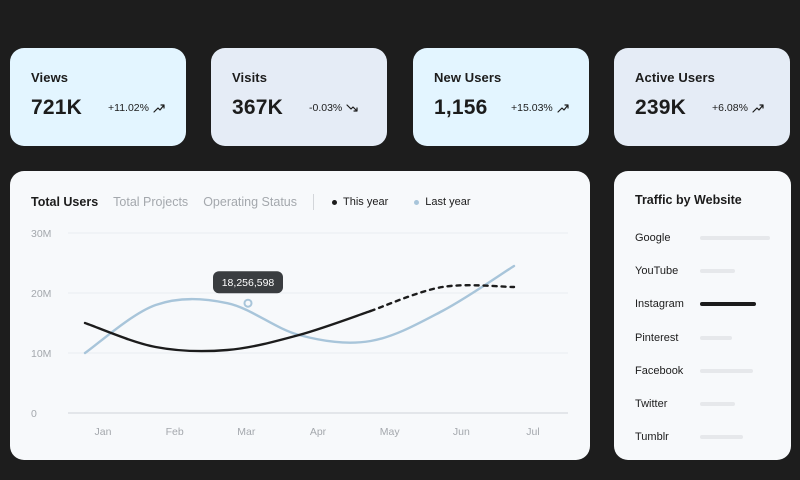 The height and width of the screenshot is (480, 800). I want to click on series-line-this-year-projection, so click(442, 298).